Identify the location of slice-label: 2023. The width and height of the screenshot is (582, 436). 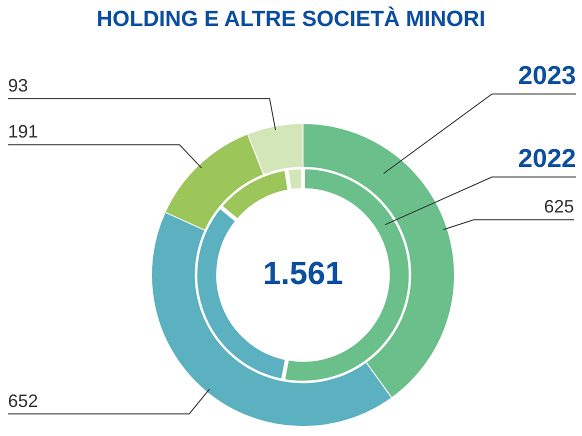
(547, 75).